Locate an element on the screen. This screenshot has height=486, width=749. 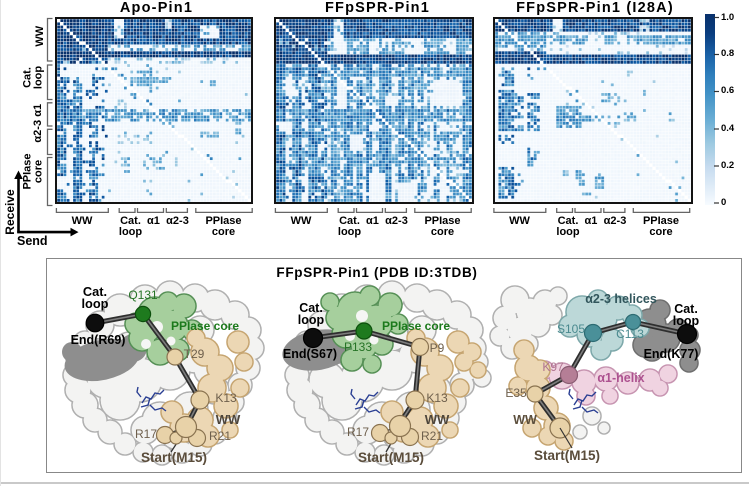
svg-text: α1-helix is located at coordinates (620, 378).